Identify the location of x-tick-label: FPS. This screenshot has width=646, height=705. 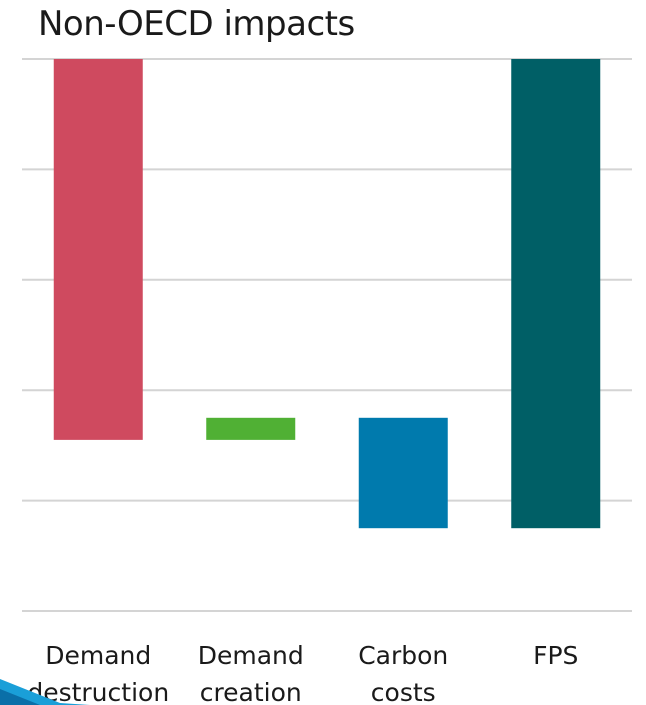
(555, 655).